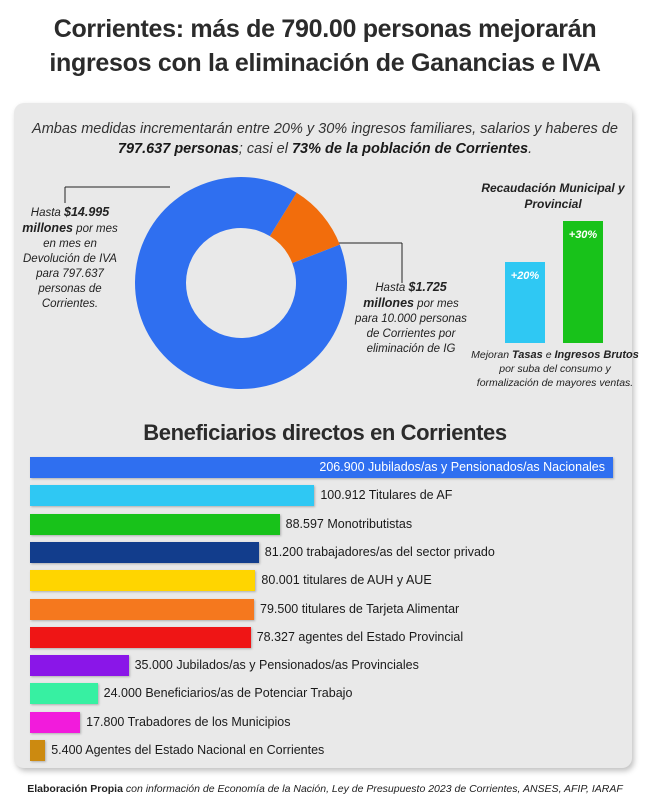  Describe the element at coordinates (349, 523) in the screenshot. I see `beneficiarios-label-2: 88.597 Monotributistas` at that location.